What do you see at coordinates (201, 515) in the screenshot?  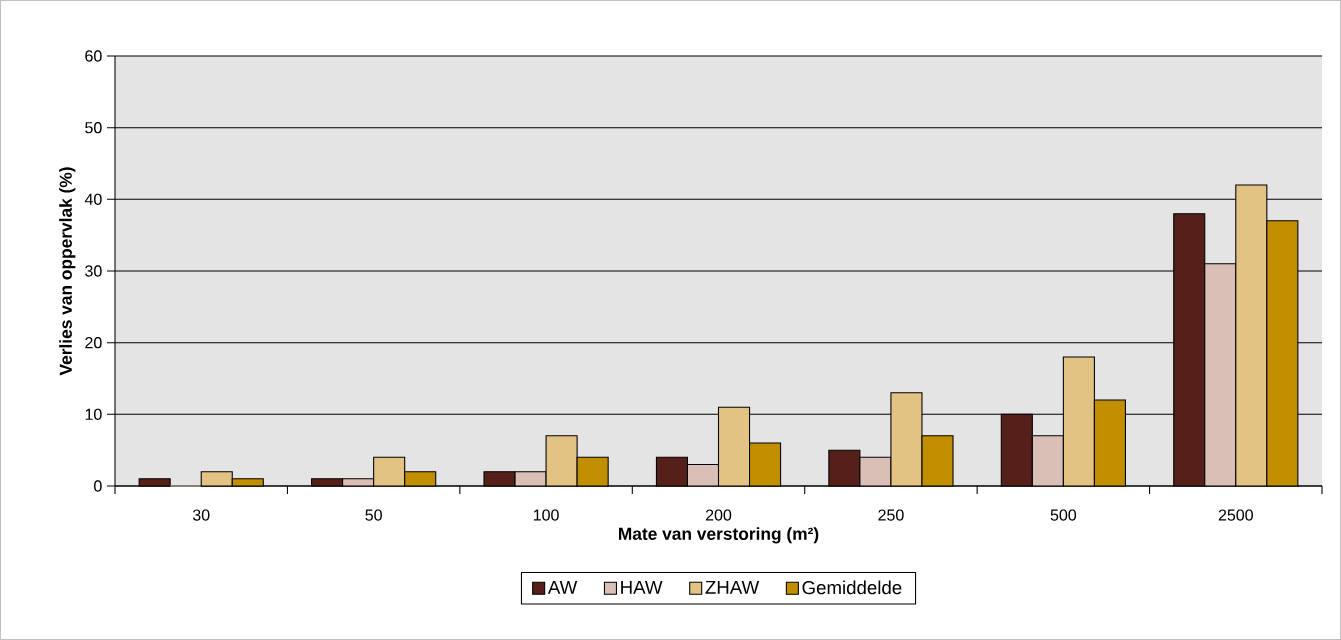 I see `x-tick-label: 30` at bounding box center [201, 515].